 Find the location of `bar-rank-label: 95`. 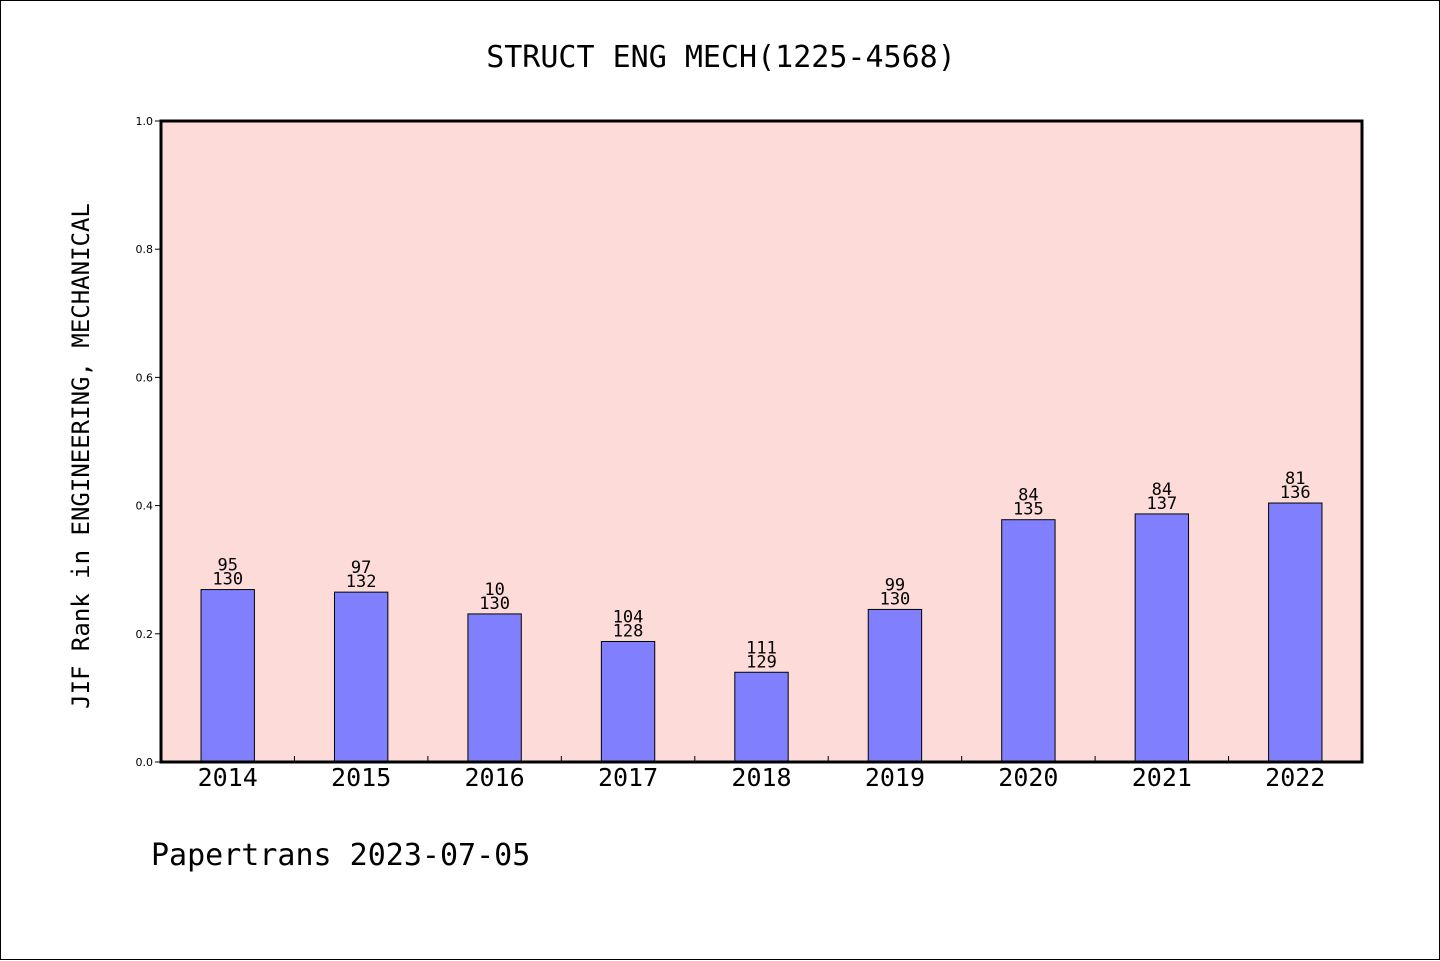

bar-rank-label: 95 is located at coordinates (227, 566).